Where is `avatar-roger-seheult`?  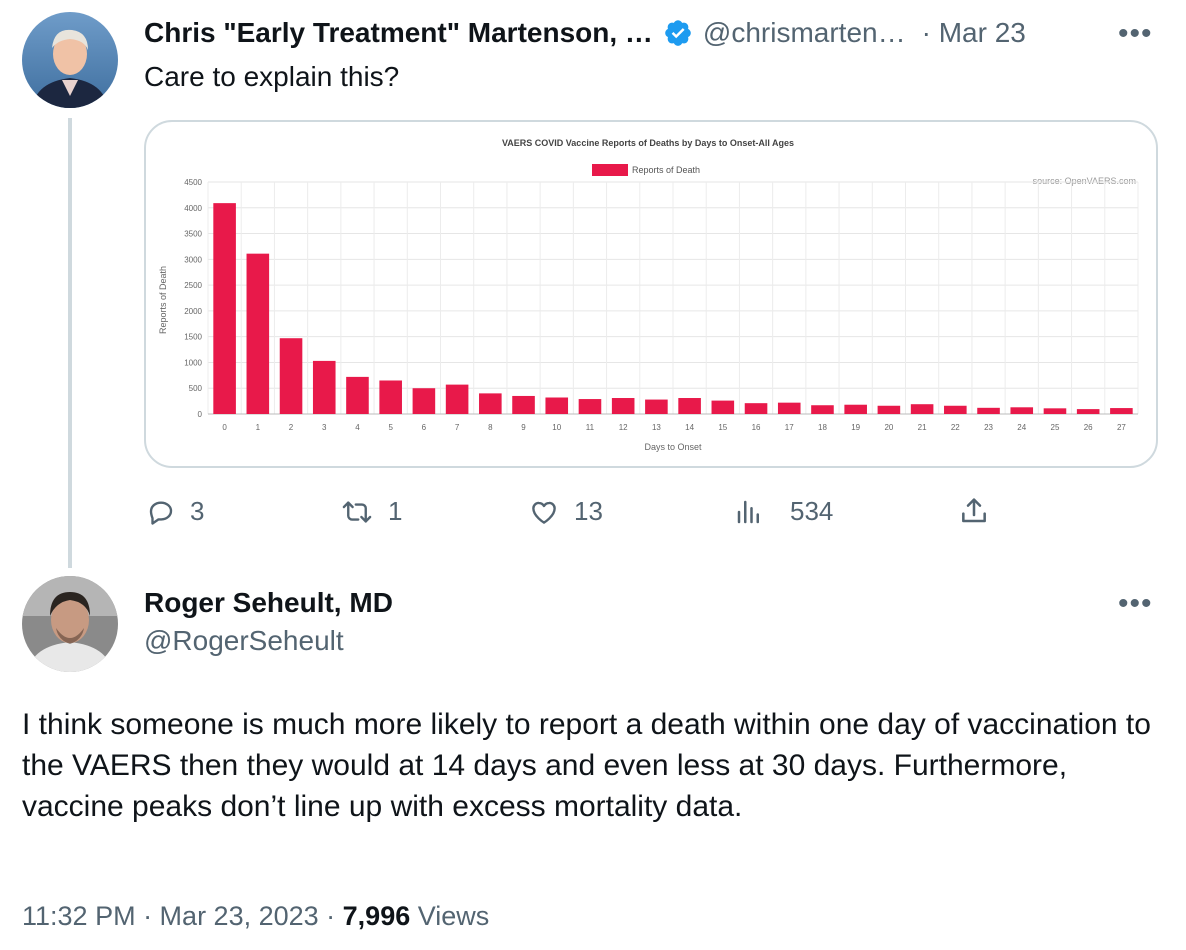
avatar-roger-seheult is located at coordinates (70, 624).